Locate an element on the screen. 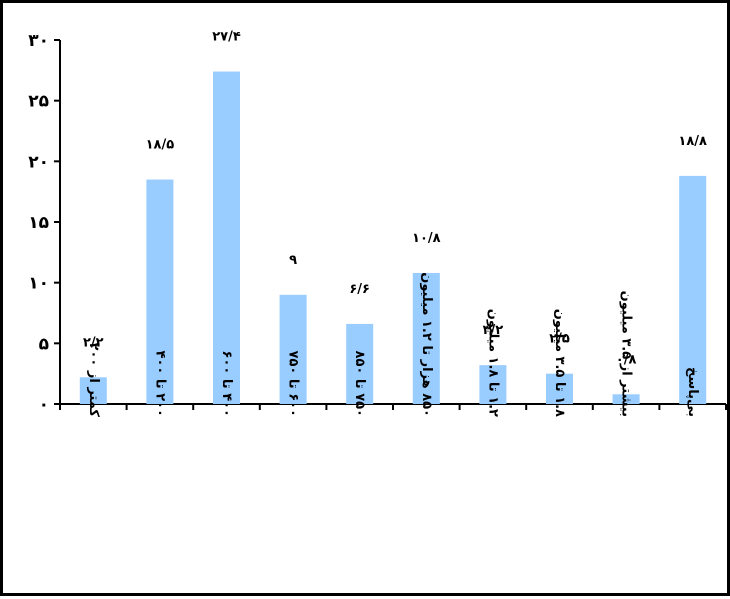  category-label: بی‌پاسخ is located at coordinates (692, 392).